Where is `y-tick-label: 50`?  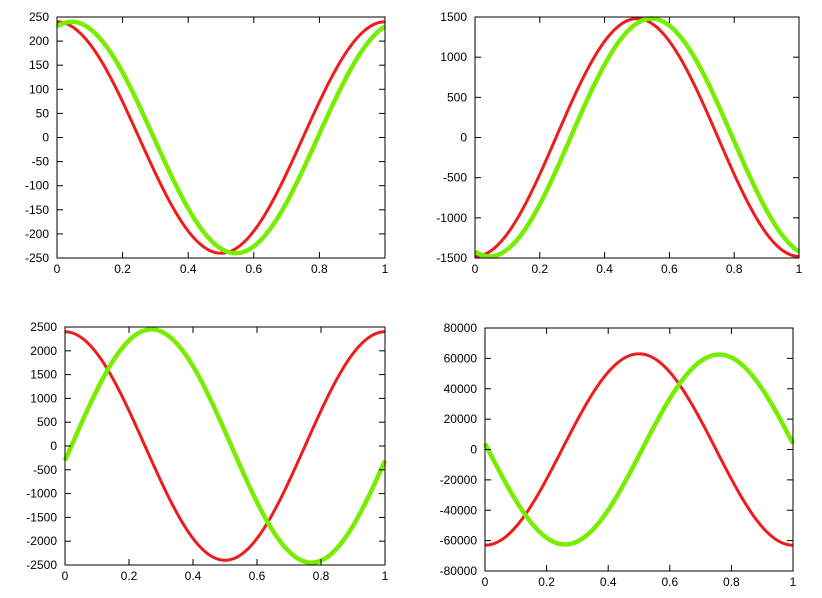
y-tick-label: 50 is located at coordinates (43, 113).